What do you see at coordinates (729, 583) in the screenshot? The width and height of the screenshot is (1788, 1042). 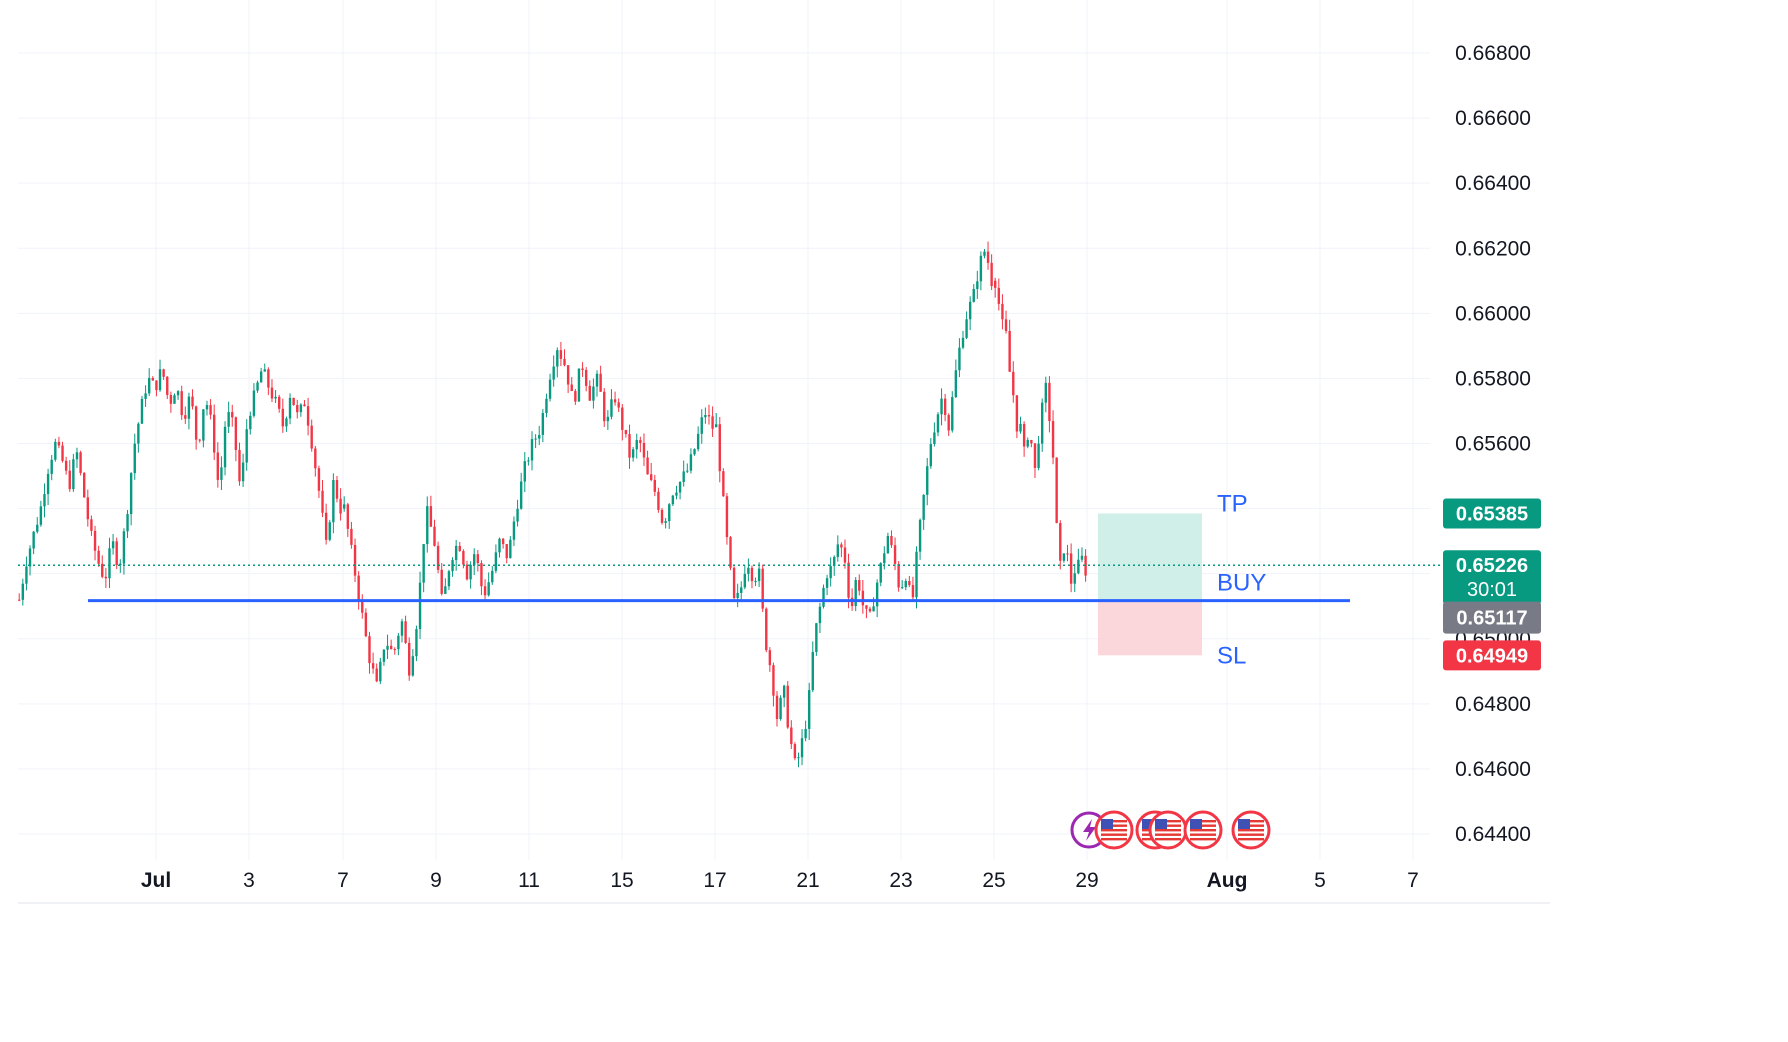 I see `price-lines` at bounding box center [729, 583].